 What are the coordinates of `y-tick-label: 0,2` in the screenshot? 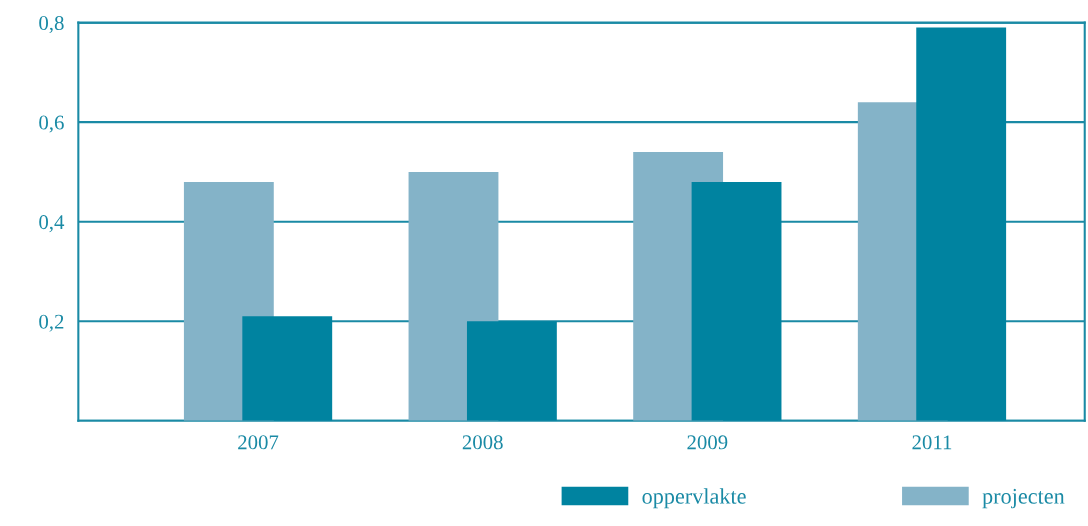 It's located at (51, 323).